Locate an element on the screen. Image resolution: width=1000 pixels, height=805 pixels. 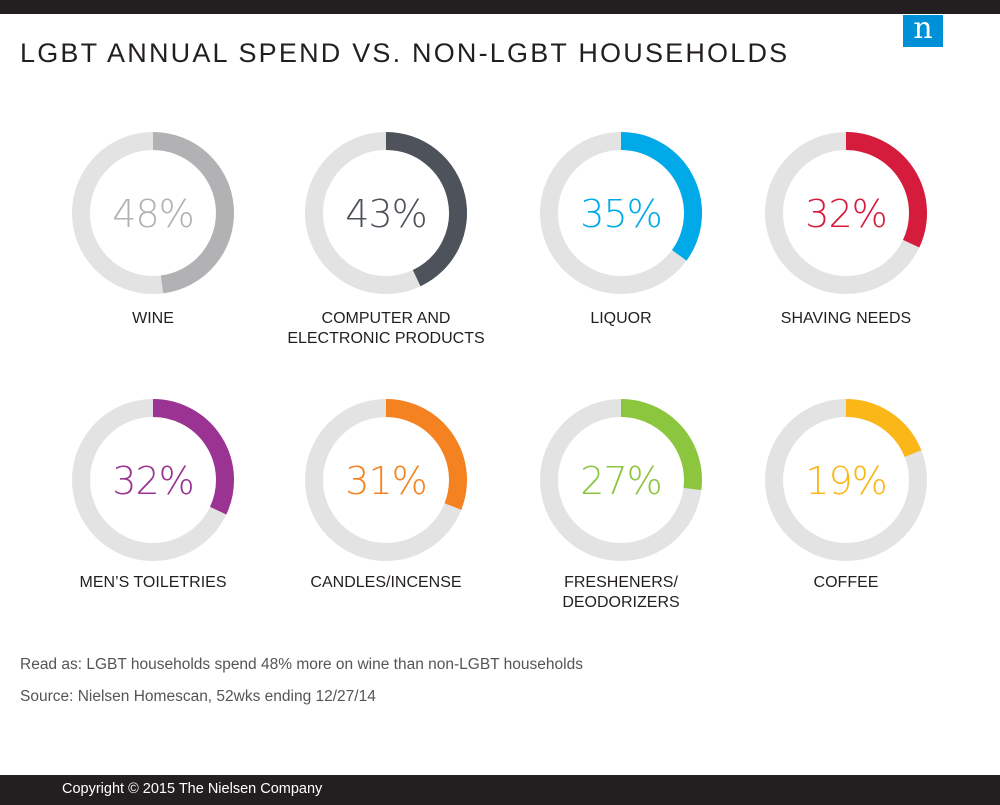
category-label-fresheners-deodorizers: FRESHENERS/ DEODORIZERS is located at coordinates (621, 592).